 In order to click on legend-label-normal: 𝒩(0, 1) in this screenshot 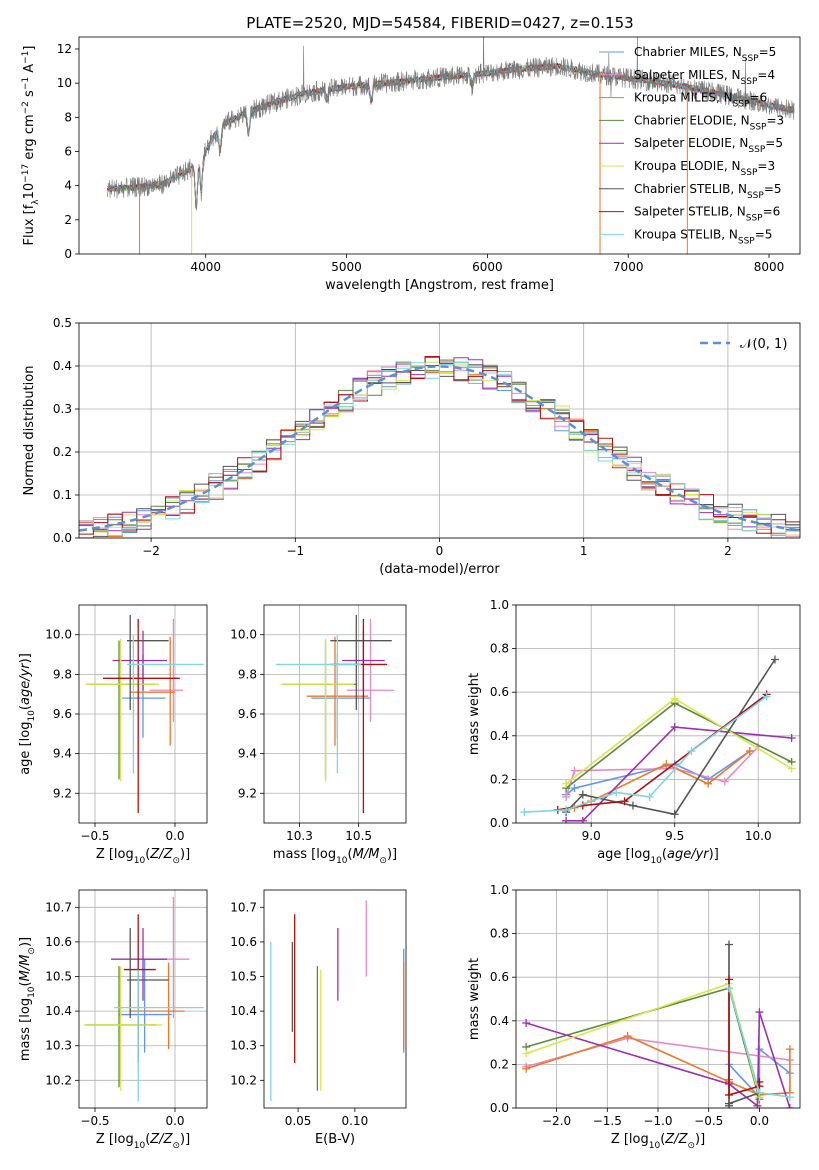, I will do `click(763, 344)`.